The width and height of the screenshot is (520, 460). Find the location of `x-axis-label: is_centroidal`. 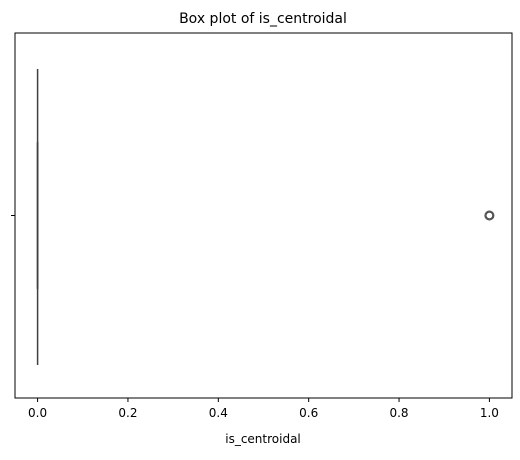

x-axis-label: is_centroidal is located at coordinates (263, 439).